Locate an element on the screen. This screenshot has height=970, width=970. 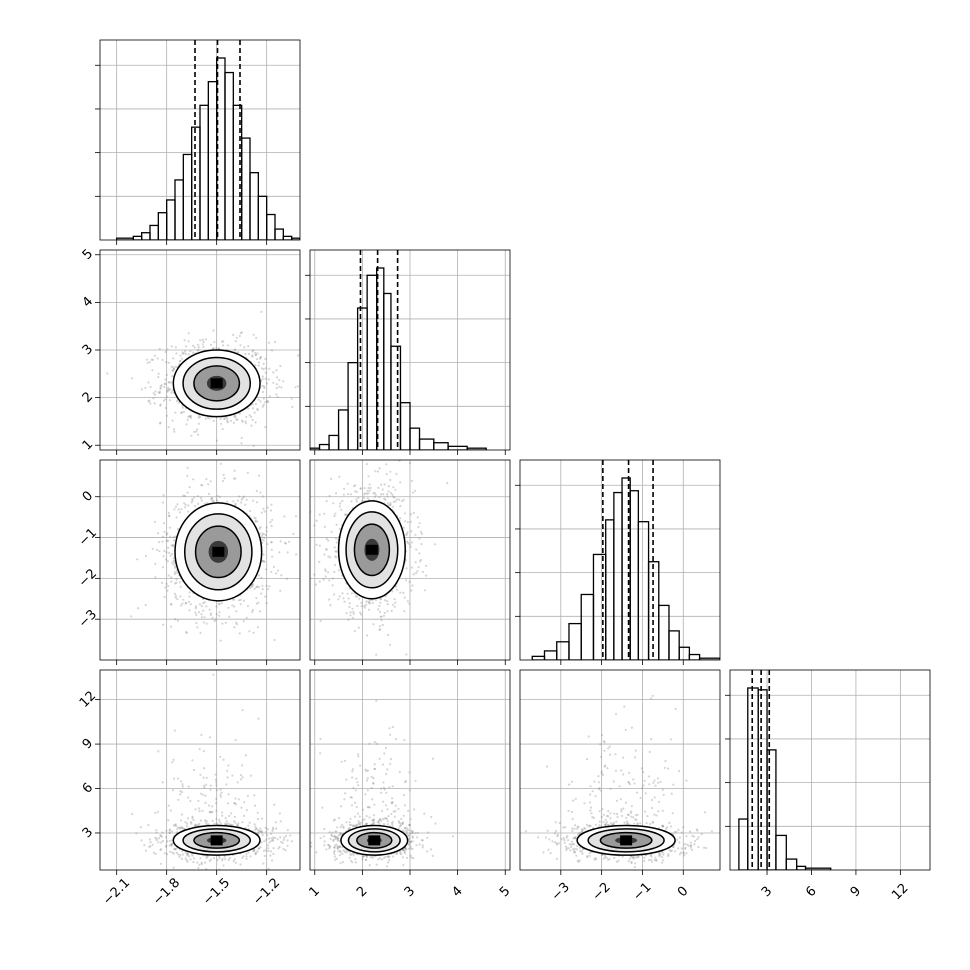
panel-frame is located at coordinates (830, 770).